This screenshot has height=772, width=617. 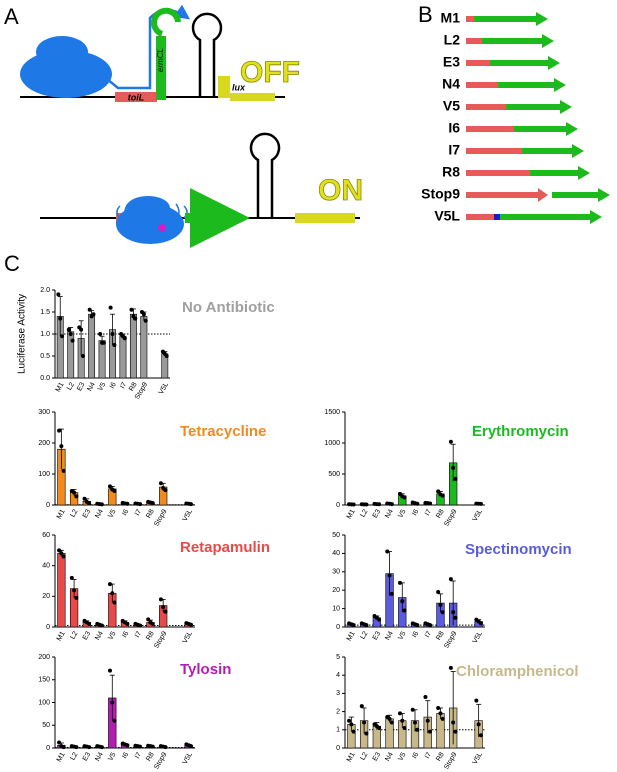 I want to click on y-tick-label: 2.0, so click(x=45, y=290).